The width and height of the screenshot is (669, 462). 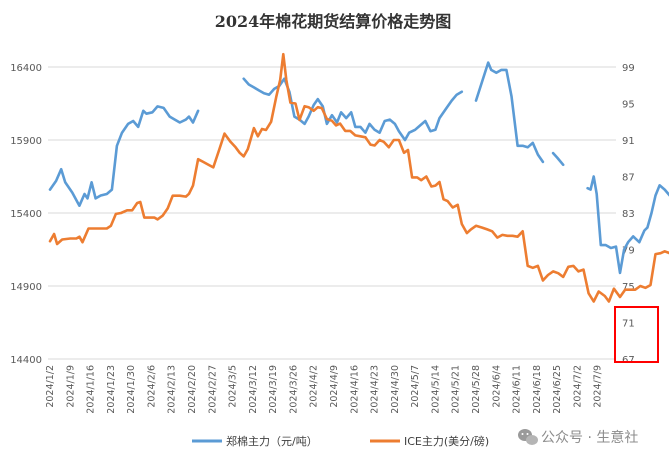 I want to click on right-tick-label: 99, so click(x=628, y=68).